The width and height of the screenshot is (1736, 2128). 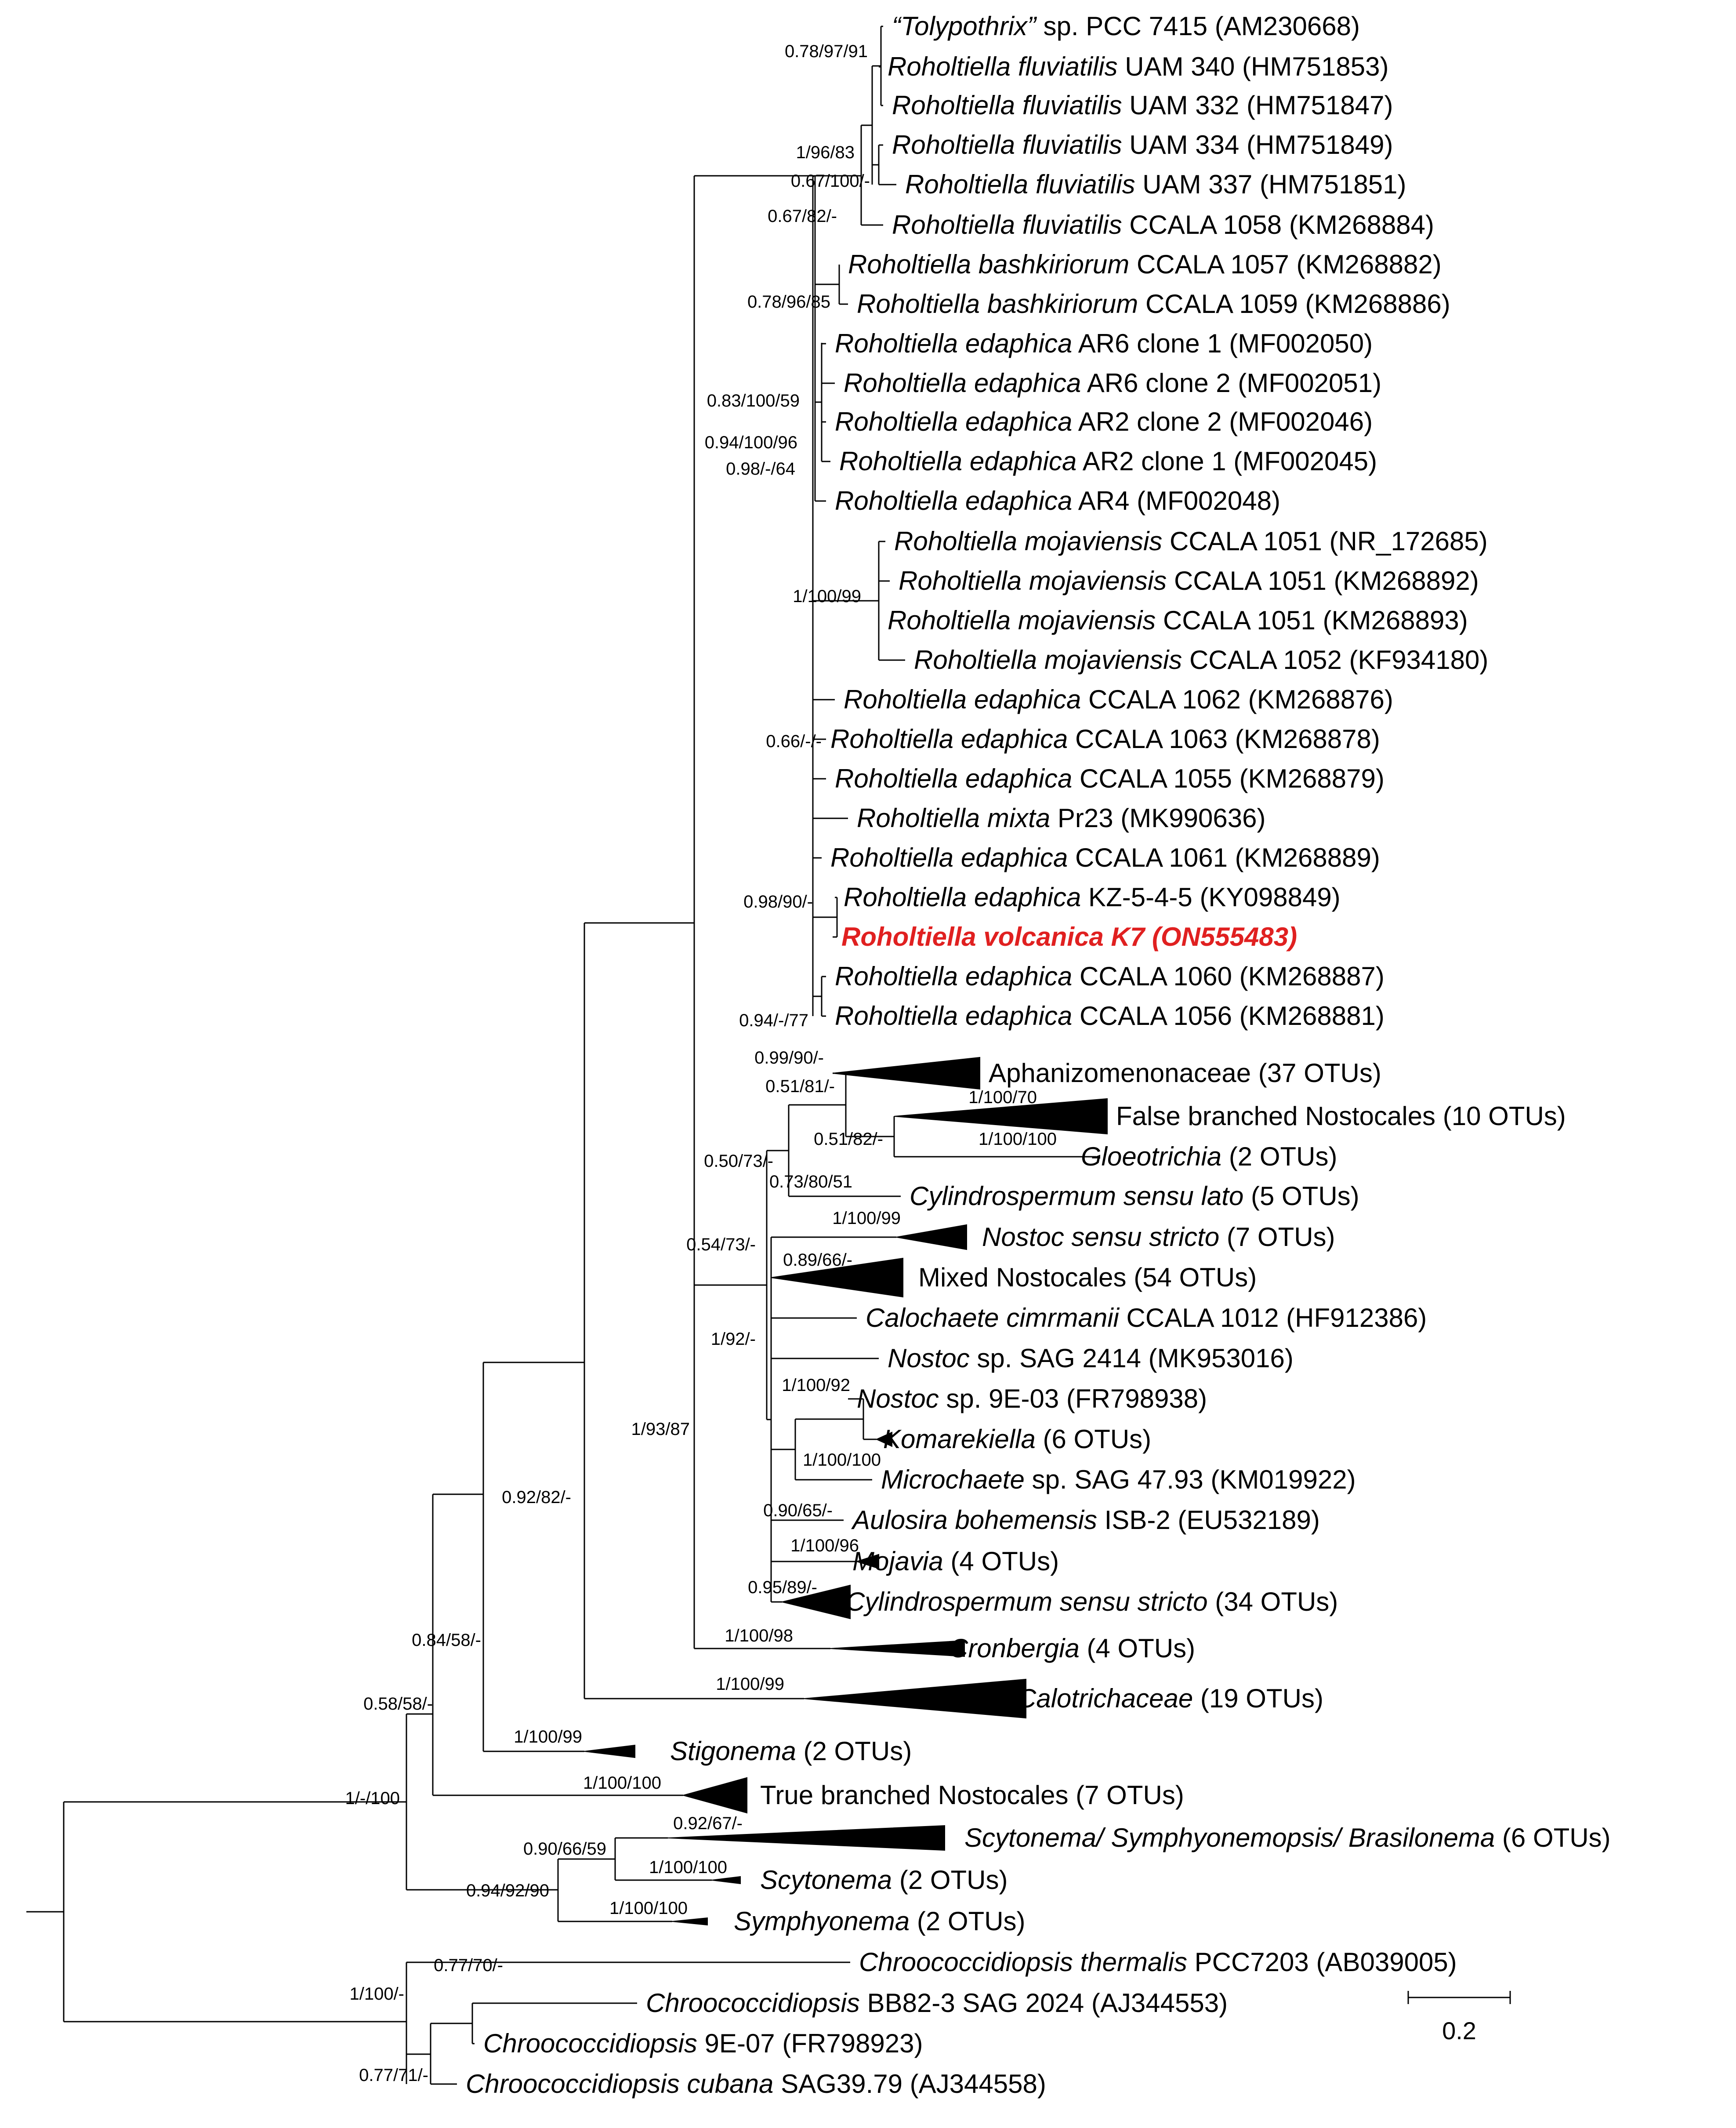 What do you see at coordinates (778, 901) in the screenshot?
I see `support-value: 0.98/90/-` at bounding box center [778, 901].